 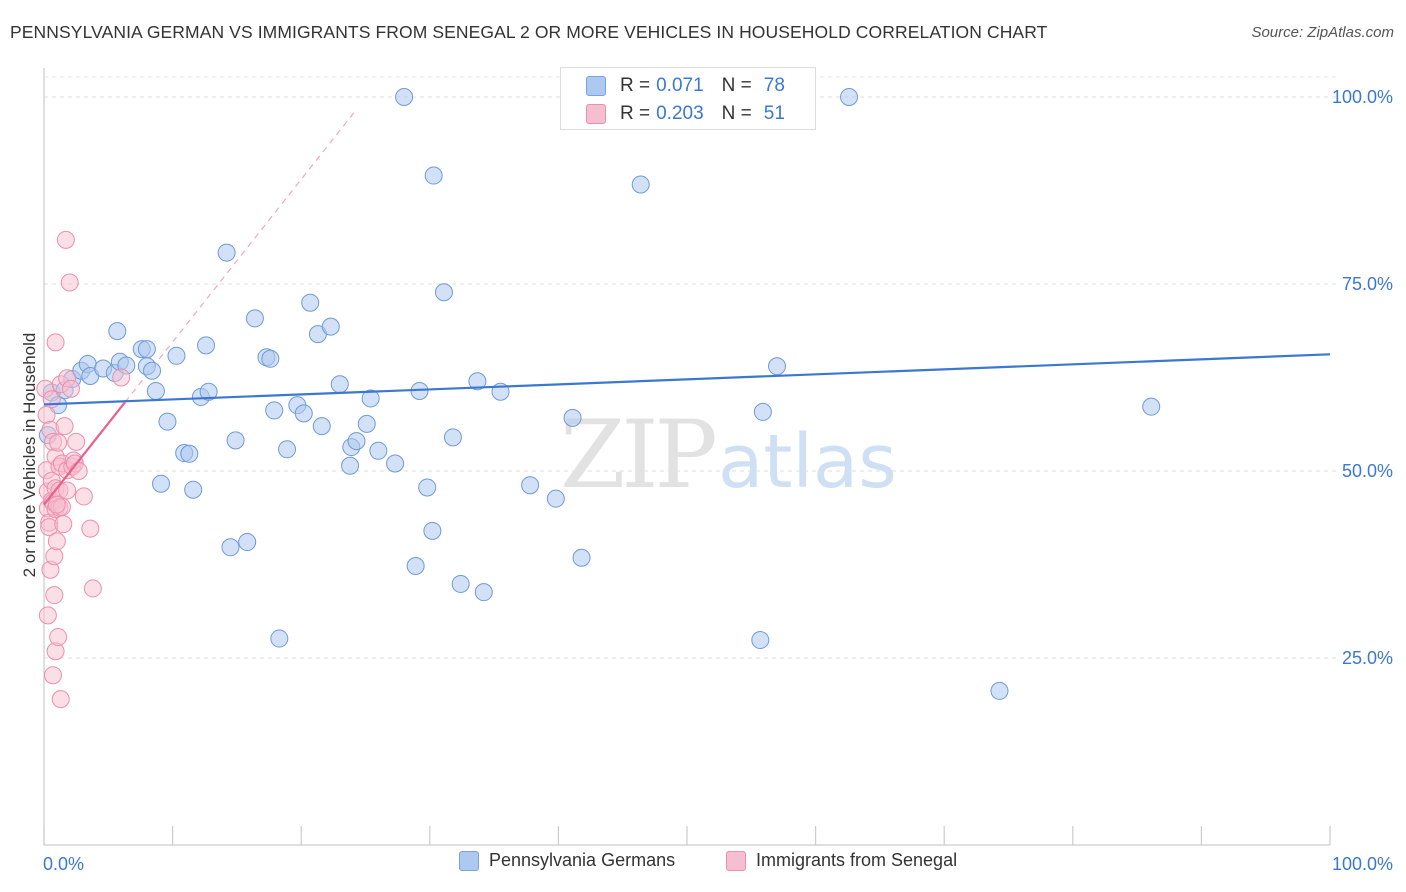 I want to click on watermark-zip: ZIP, so click(x=637, y=455).